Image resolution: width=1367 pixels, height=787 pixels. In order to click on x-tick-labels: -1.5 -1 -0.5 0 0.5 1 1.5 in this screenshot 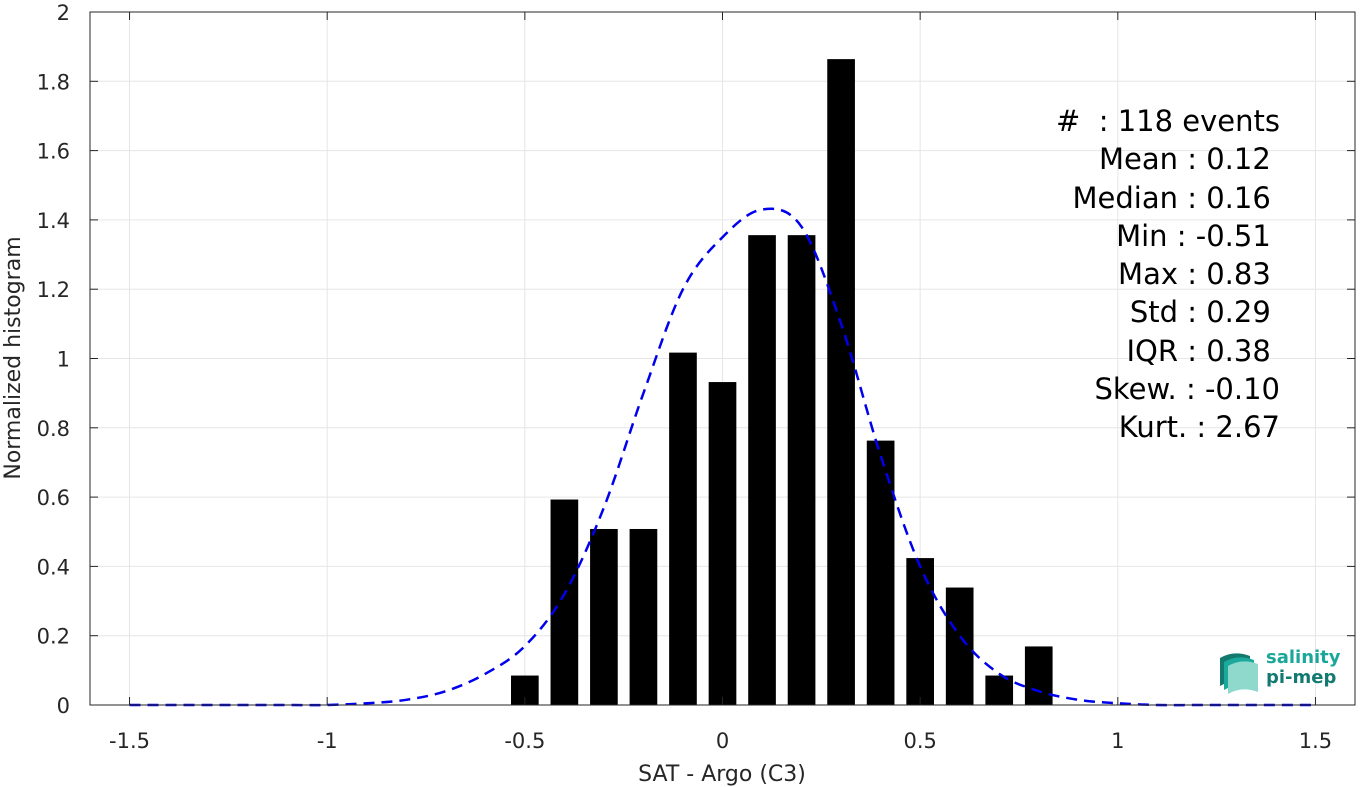, I will do `click(720, 741)`.